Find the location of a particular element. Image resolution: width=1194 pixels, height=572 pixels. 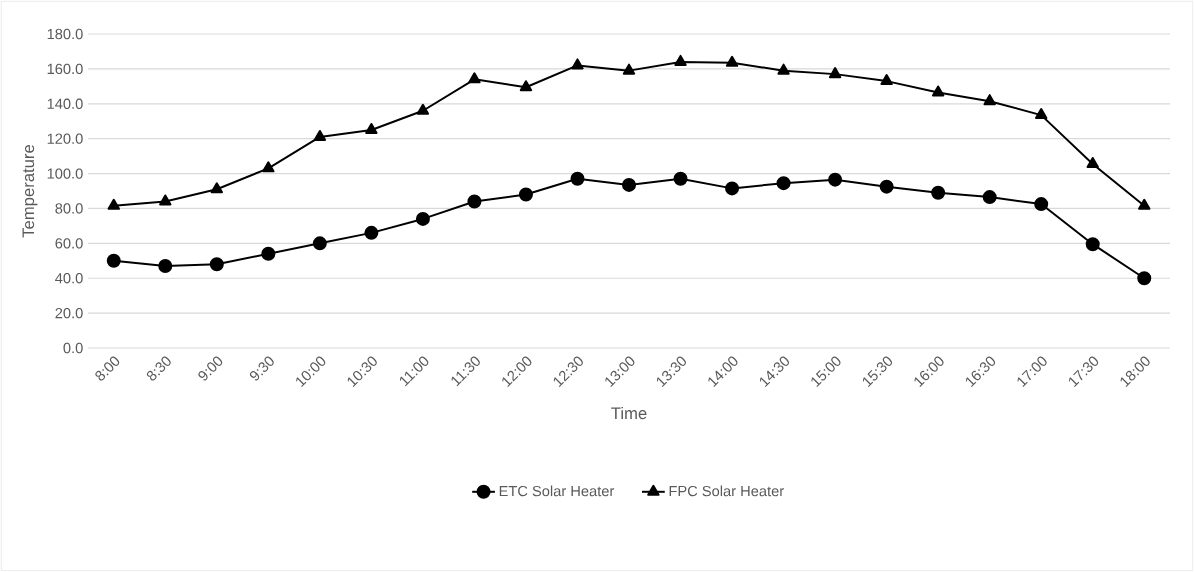

legend-label: ETC Solar Heater is located at coordinates (557, 491).